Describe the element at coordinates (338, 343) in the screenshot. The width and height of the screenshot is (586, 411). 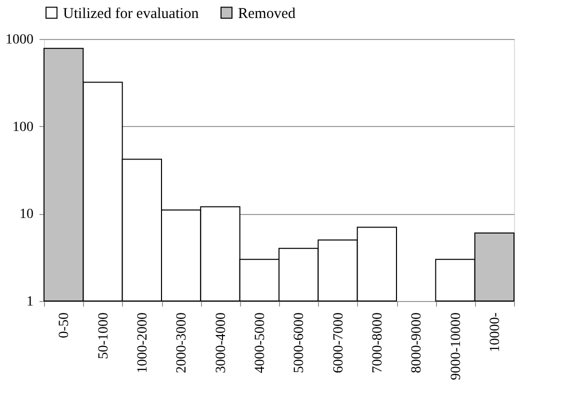
I see `x-tick-label: 6000-7000` at that location.